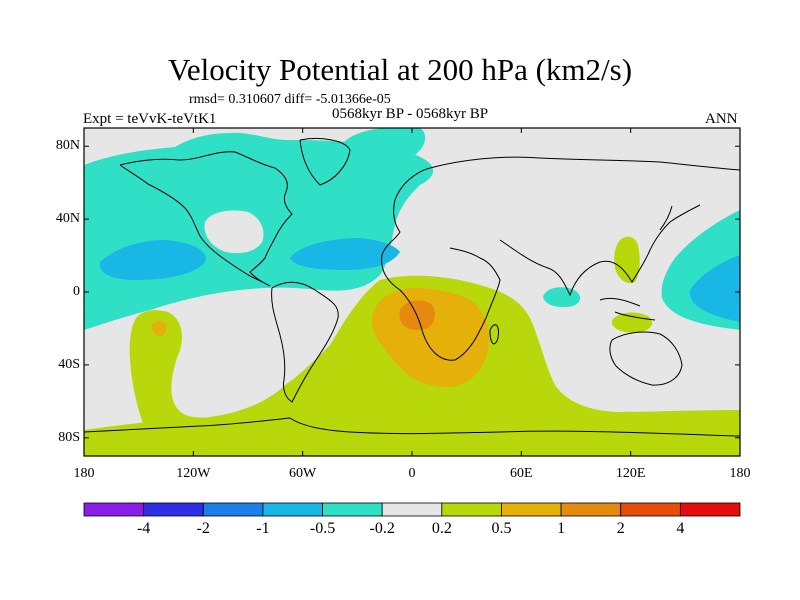 This screenshot has height=600, width=800. Describe the element at coordinates (345, 254) in the screenshot. I see `negative-core-north-atlantic` at that location.